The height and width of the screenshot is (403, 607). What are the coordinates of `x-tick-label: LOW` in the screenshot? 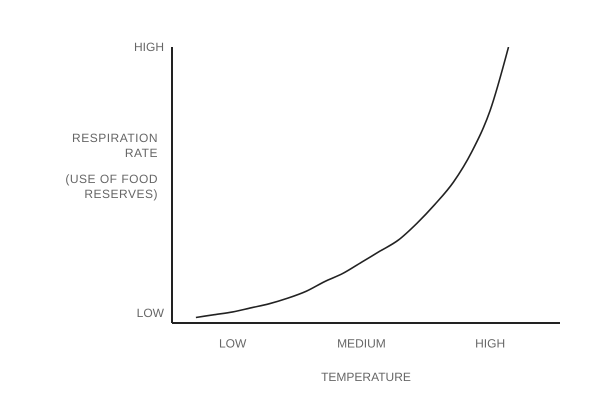 It's located at (233, 343).